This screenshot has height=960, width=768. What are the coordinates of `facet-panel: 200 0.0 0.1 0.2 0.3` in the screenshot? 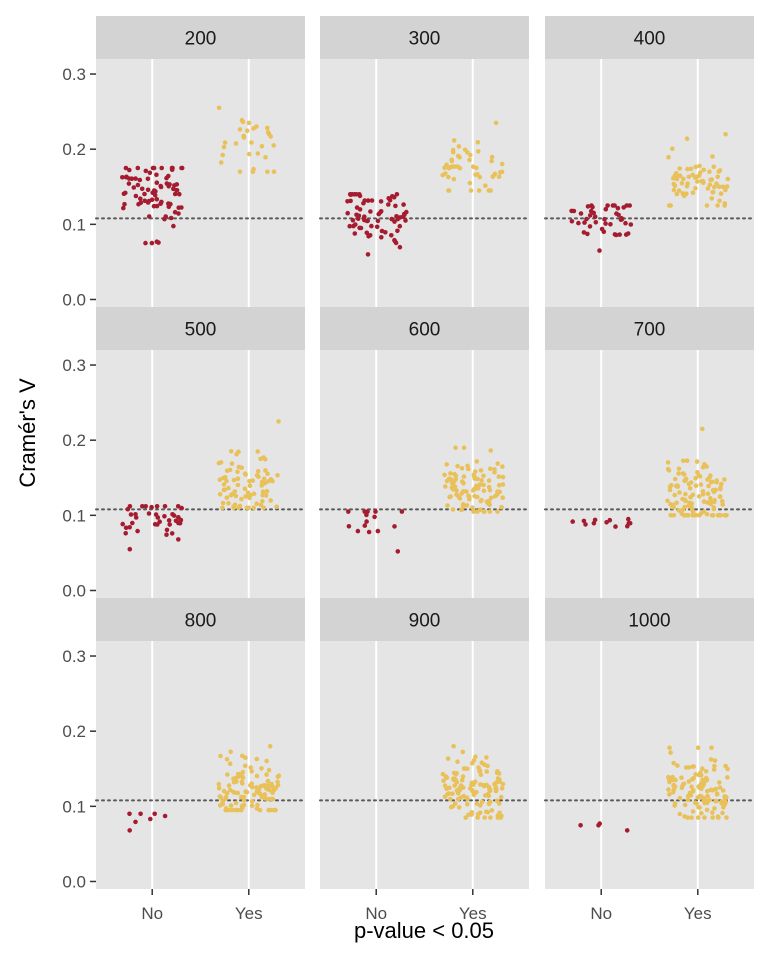 It's located at (184, 162).